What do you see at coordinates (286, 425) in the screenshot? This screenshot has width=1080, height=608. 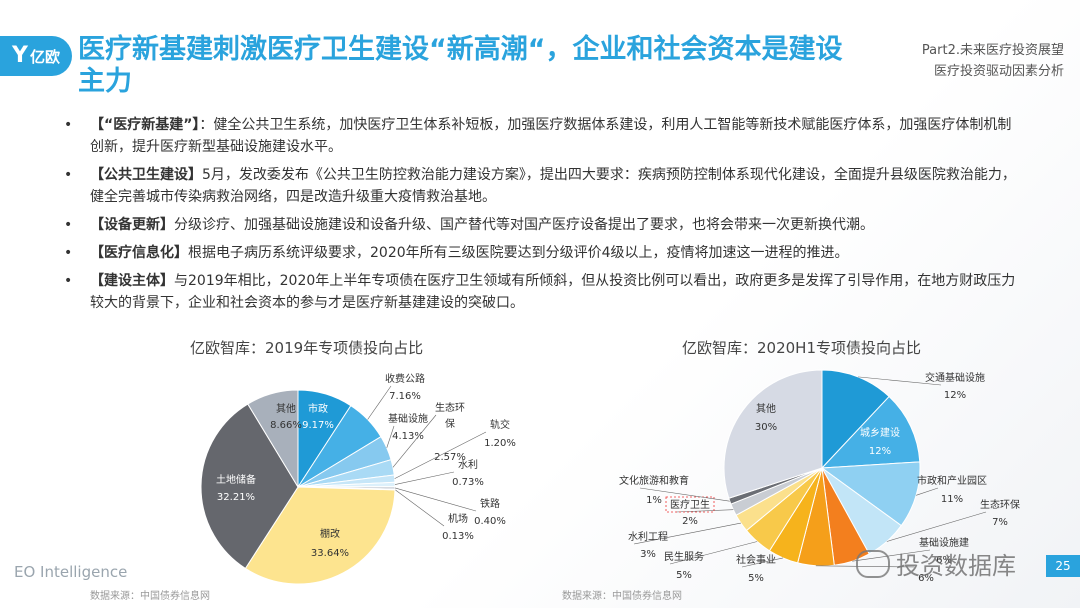 I see `slice-value: 8.66%` at bounding box center [286, 425].